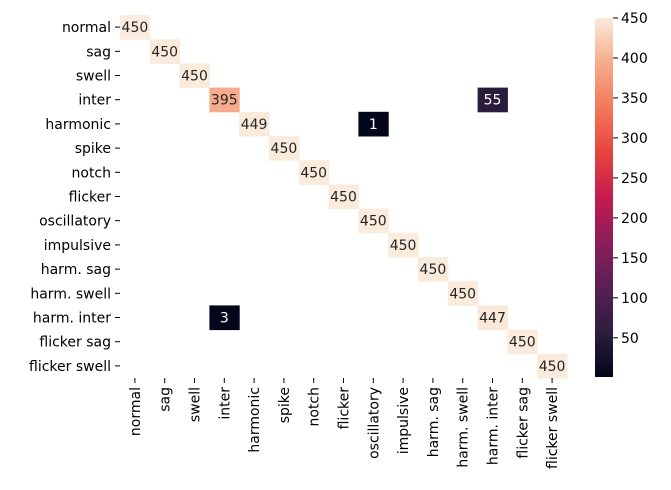 The width and height of the screenshot is (671, 490). I want to click on y-tick-label: flicker swell, so click(70, 367).